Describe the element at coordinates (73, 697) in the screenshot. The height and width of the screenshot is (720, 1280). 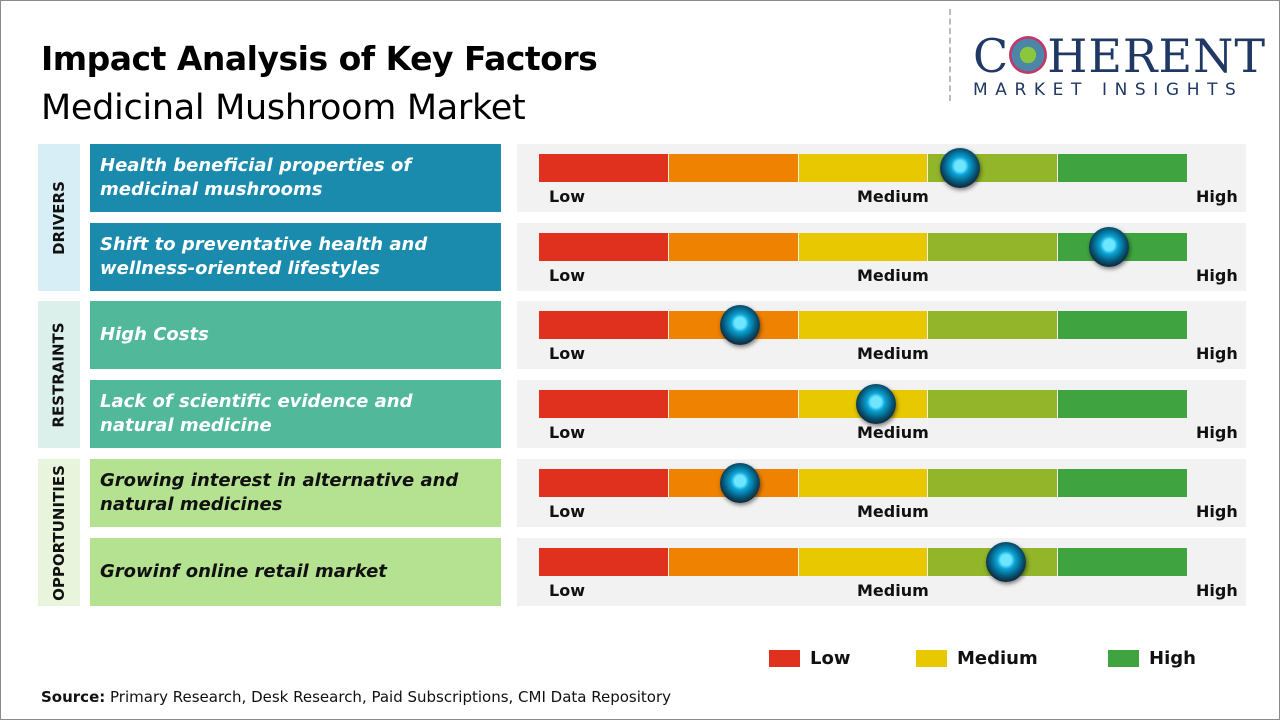
I see `source-label: Source:` at that location.